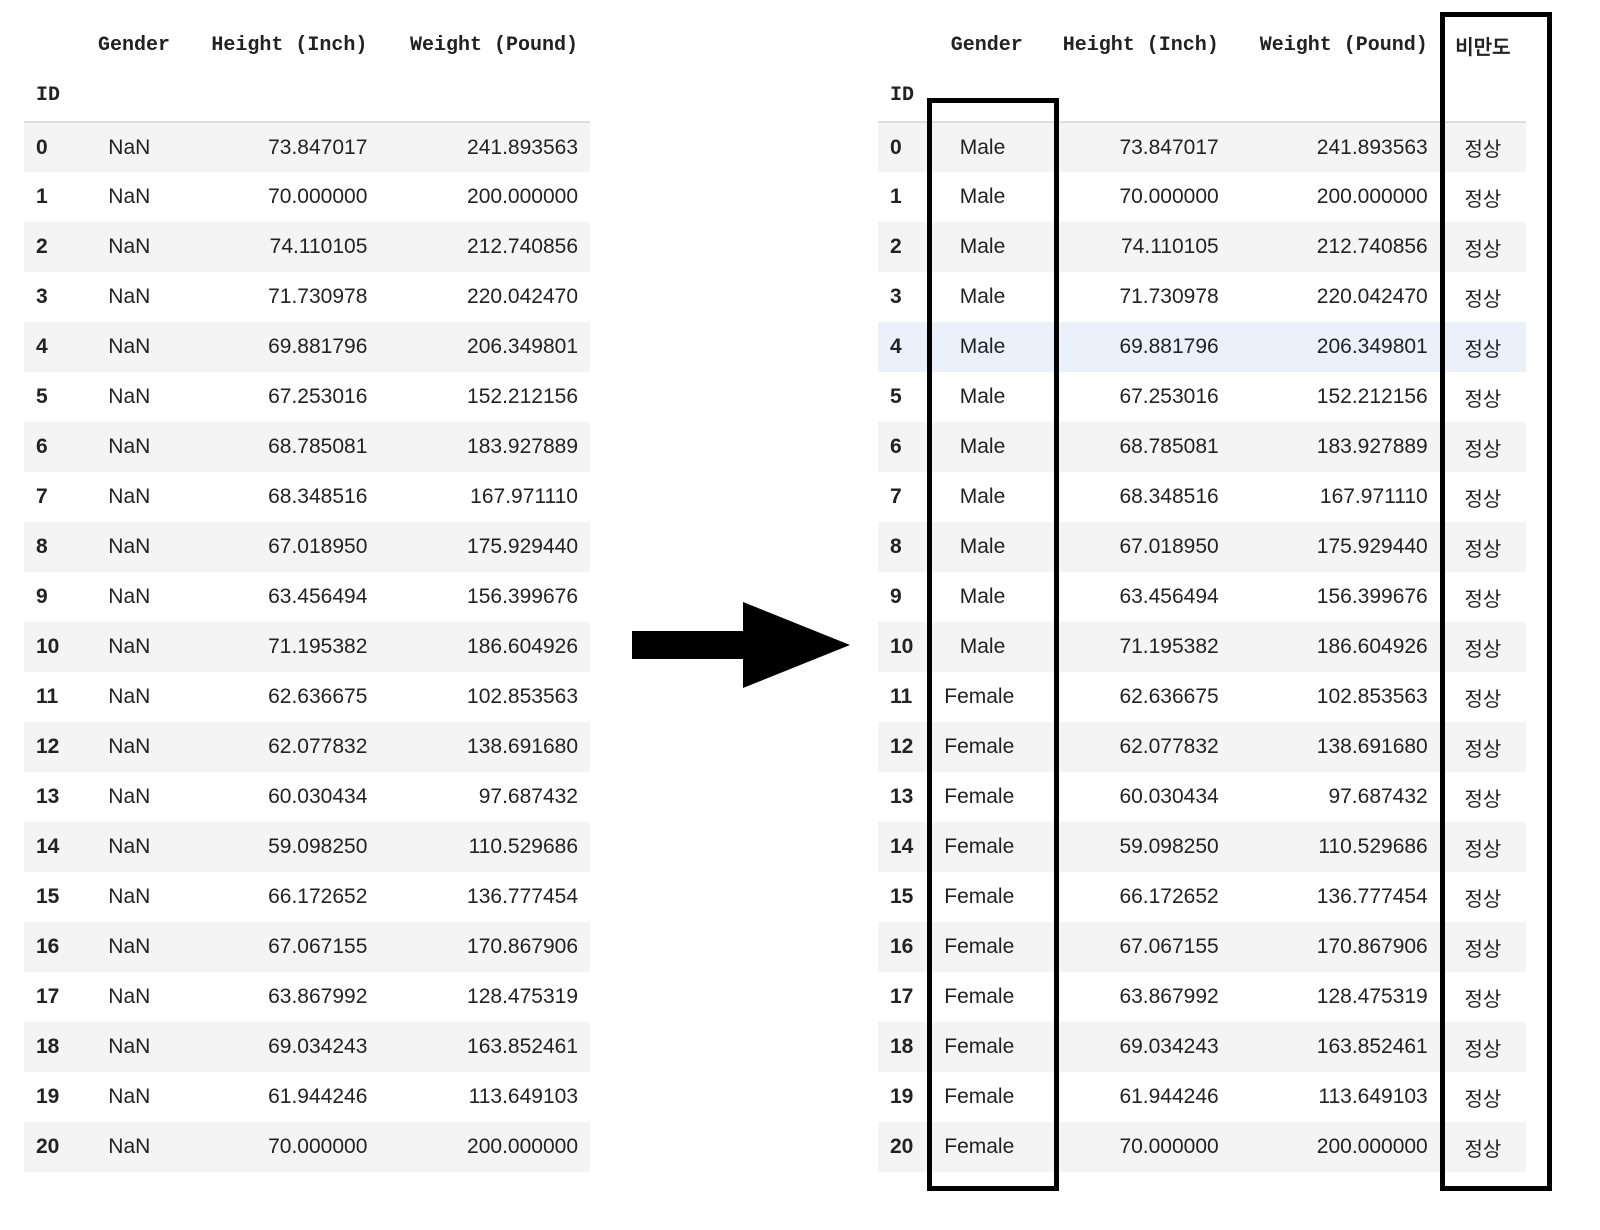 This screenshot has width=1600, height=1230. Describe the element at coordinates (522, 646) in the screenshot. I see `weight-cell: 186.604926` at that location.